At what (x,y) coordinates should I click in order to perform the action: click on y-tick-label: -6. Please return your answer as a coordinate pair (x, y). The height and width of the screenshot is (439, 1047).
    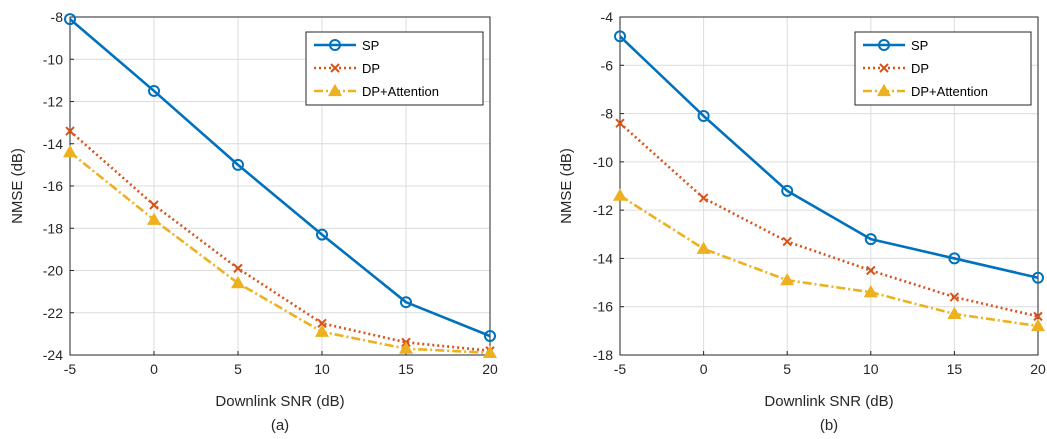
    Looking at the image, I should click on (607, 65).